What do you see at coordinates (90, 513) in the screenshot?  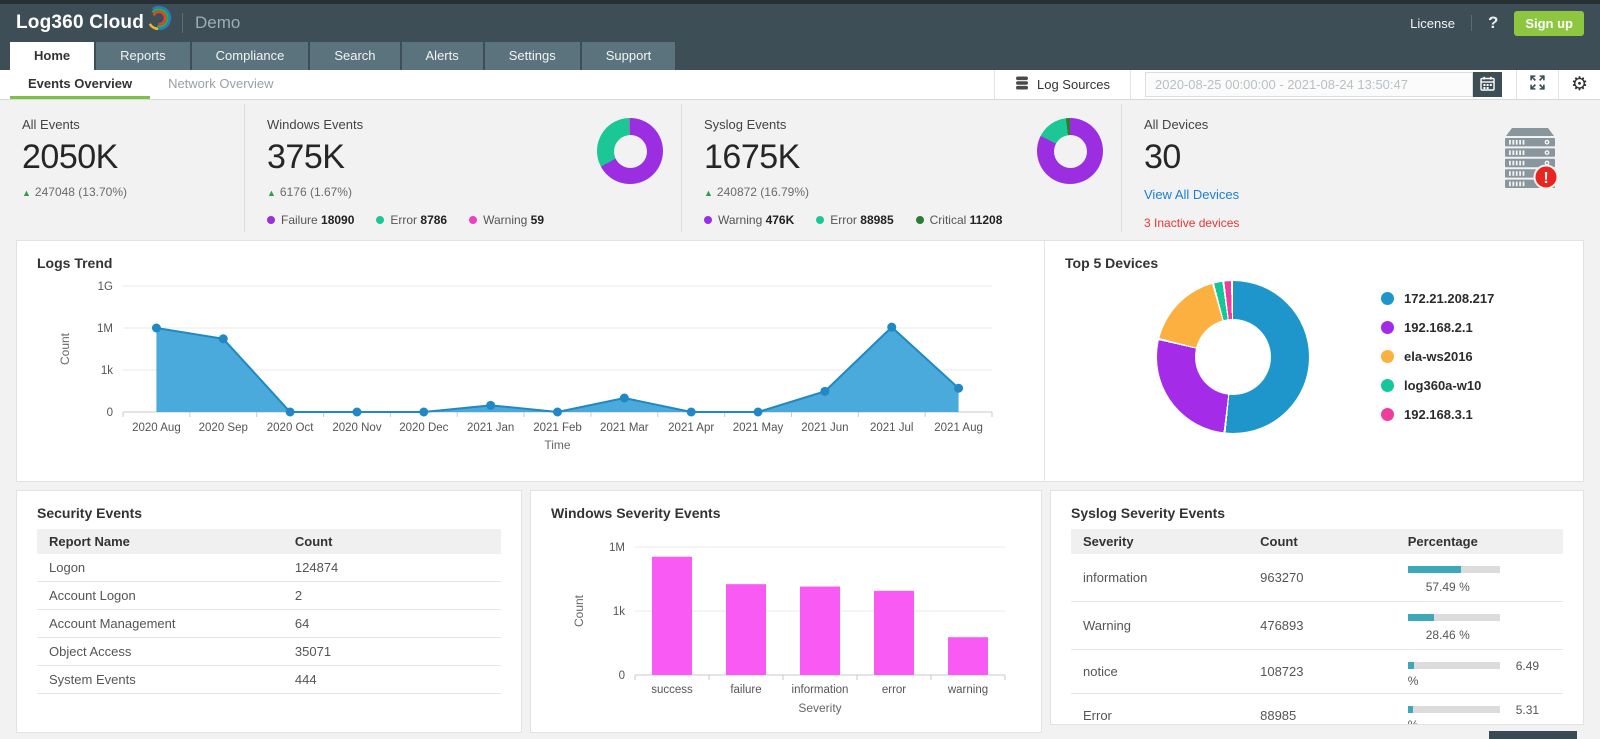 I see `panel-title: Security Events` at bounding box center [90, 513].